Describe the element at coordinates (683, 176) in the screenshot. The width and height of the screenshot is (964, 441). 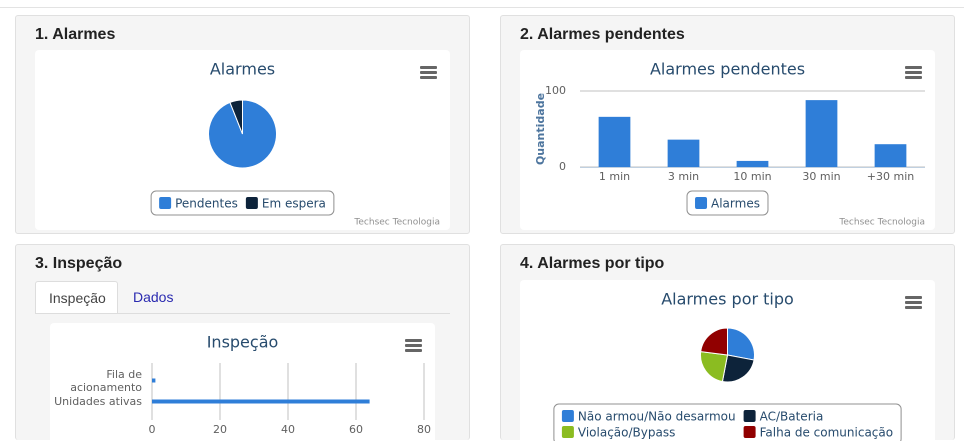
I see `x-tick-label: 3 min` at that location.